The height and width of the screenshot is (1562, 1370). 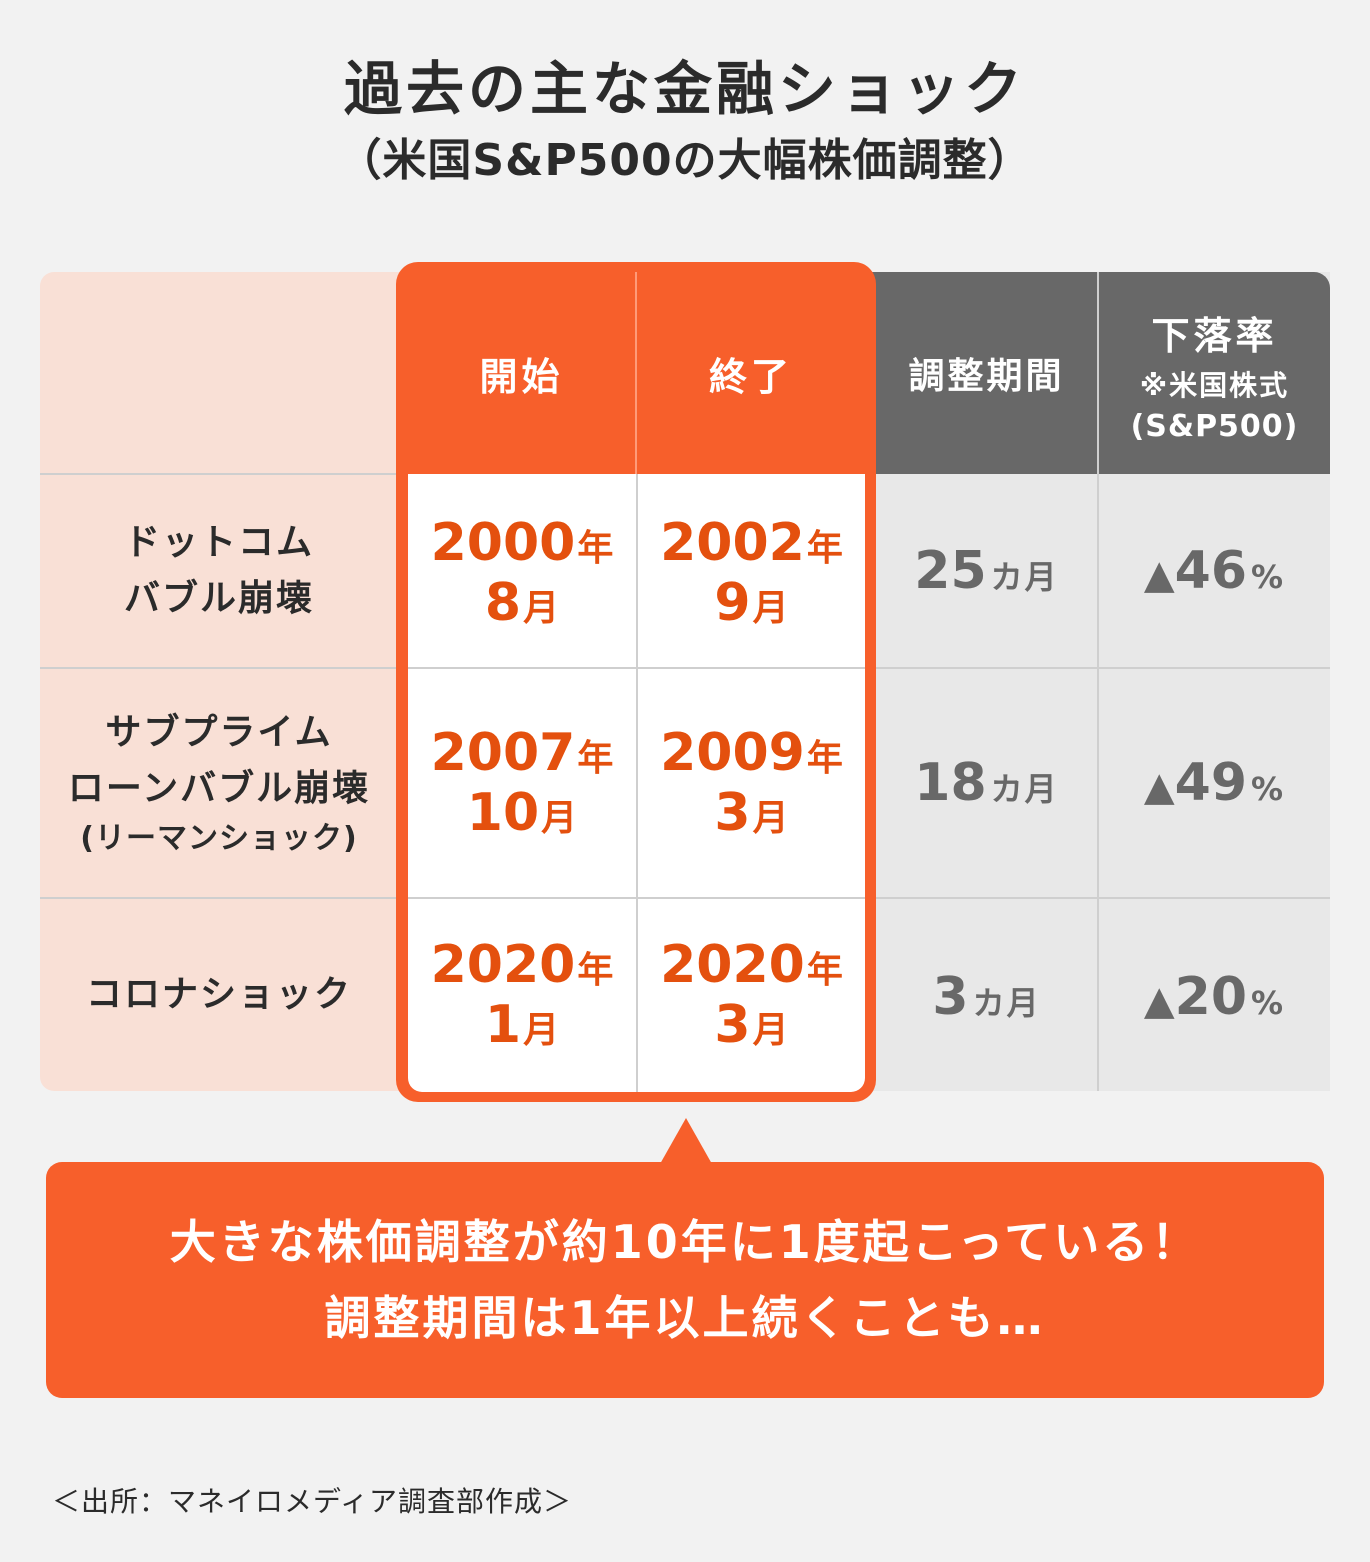 What do you see at coordinates (636, 373) in the screenshot?
I see `header-divider` at bounding box center [636, 373].